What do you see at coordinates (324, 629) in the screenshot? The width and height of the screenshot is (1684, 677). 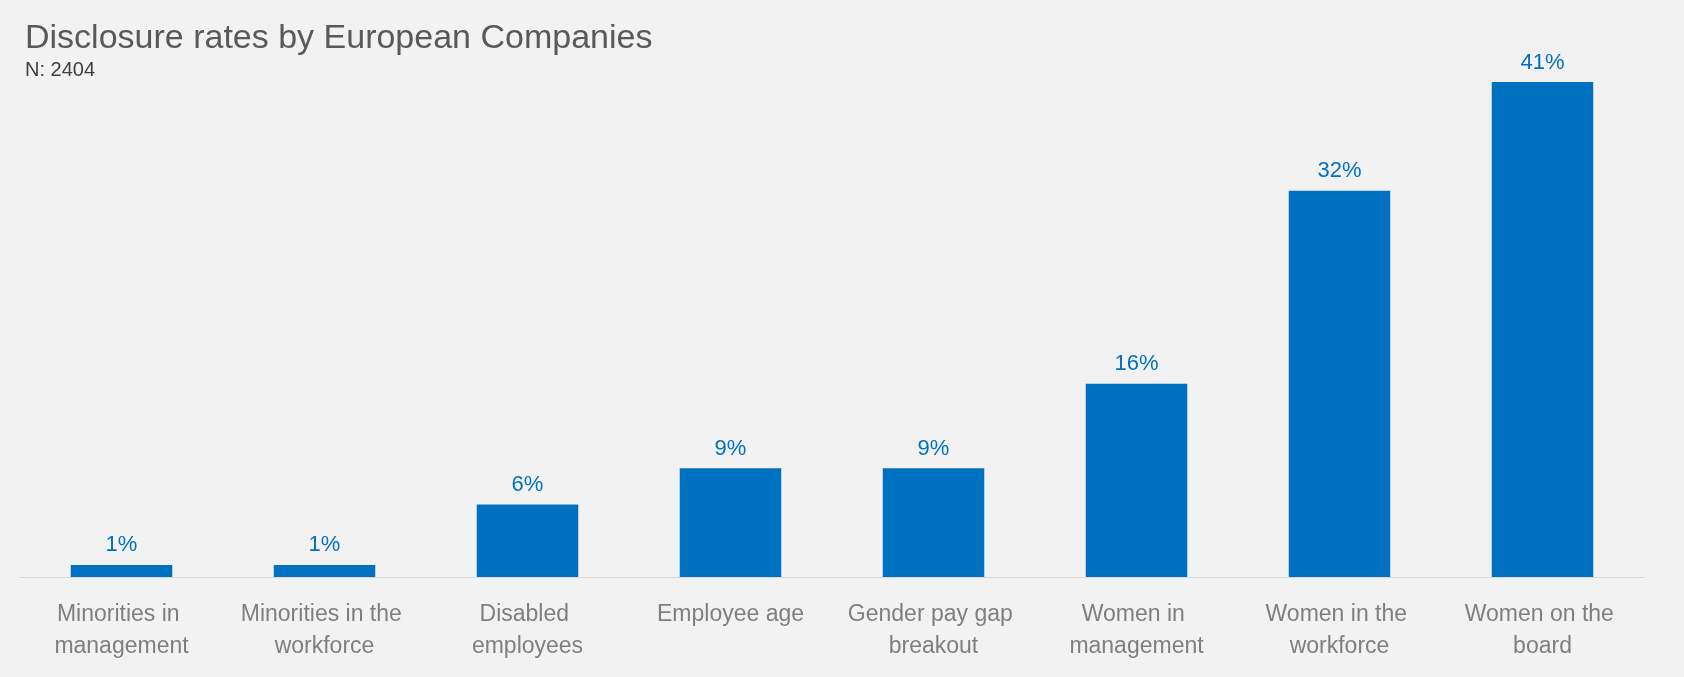 I see `x-tick-label: Minorities in the workforce` at bounding box center [324, 629].